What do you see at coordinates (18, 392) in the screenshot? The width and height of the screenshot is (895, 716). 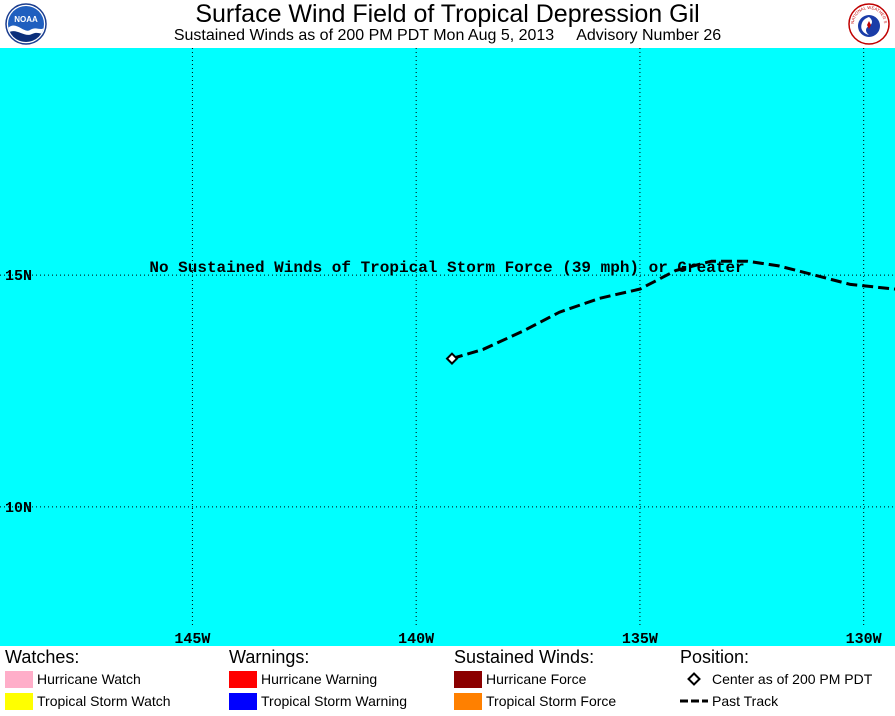 I see `latitude-labels: 15N 10N` at bounding box center [18, 392].